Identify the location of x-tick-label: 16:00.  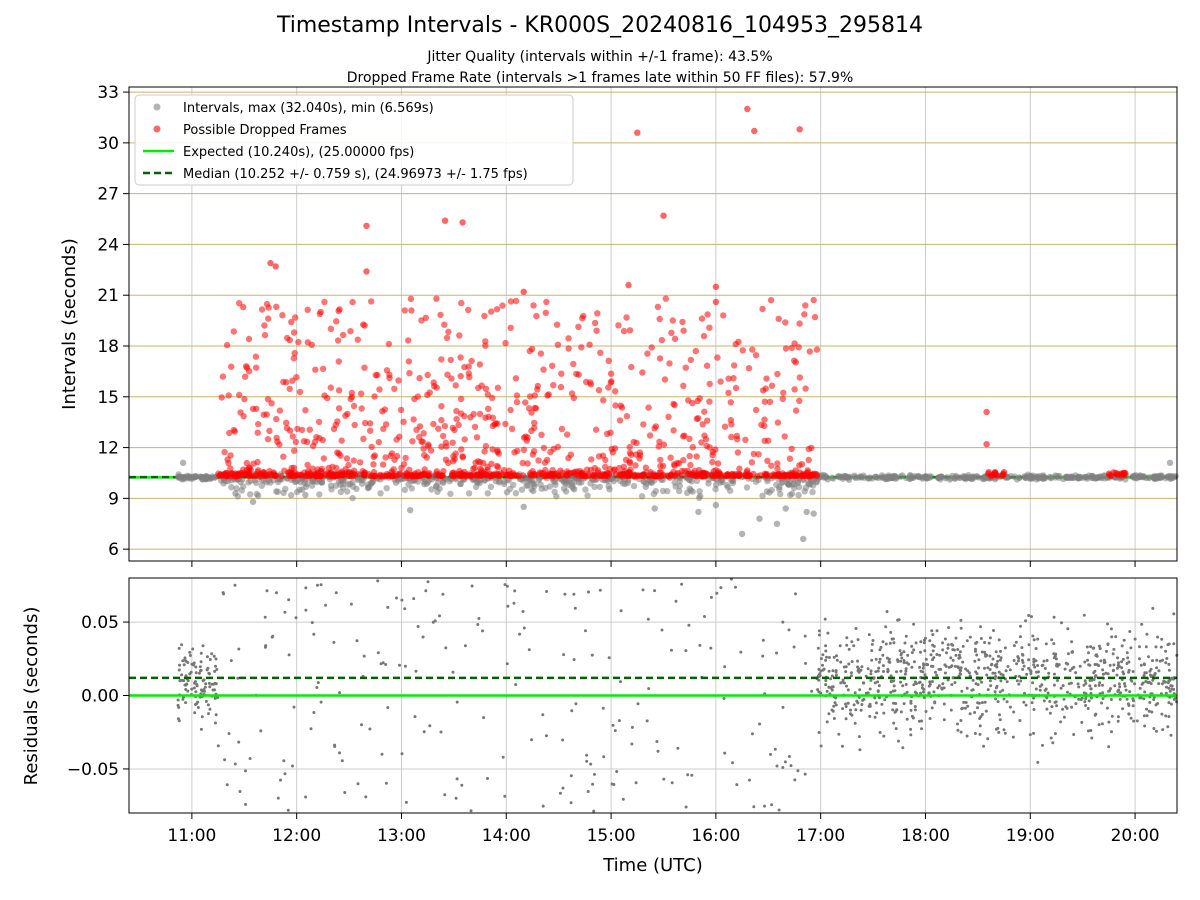
(715, 836).